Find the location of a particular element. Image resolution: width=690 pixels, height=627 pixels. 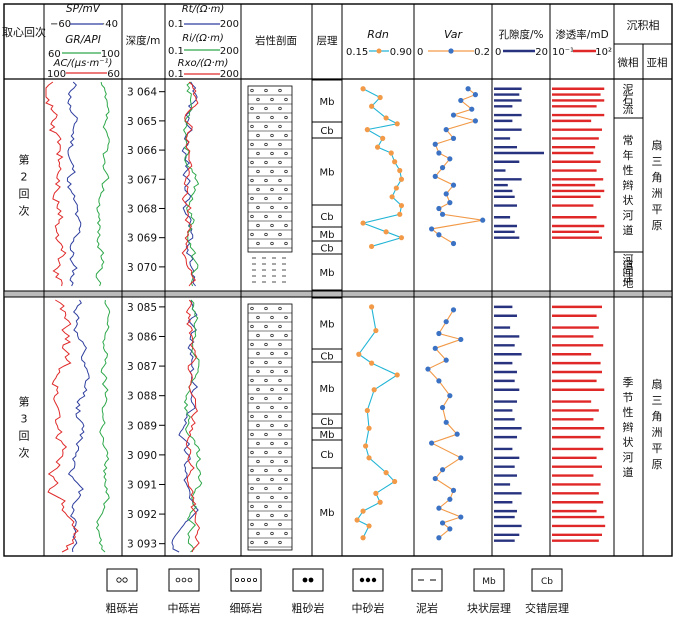

cycle-label: 第 3 回次 is located at coordinates (24, 426).